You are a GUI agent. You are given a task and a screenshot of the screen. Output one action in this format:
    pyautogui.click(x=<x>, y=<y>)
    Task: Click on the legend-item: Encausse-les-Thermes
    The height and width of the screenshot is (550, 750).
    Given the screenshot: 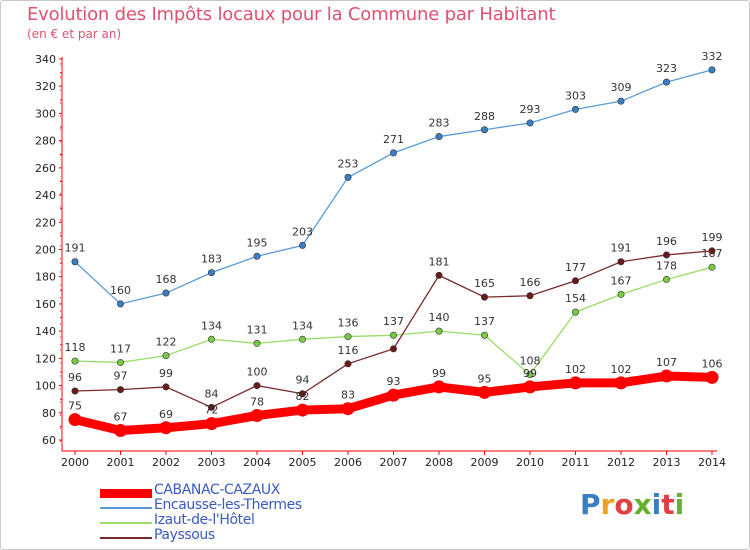 What is the action you would take?
    pyautogui.click(x=250, y=506)
    